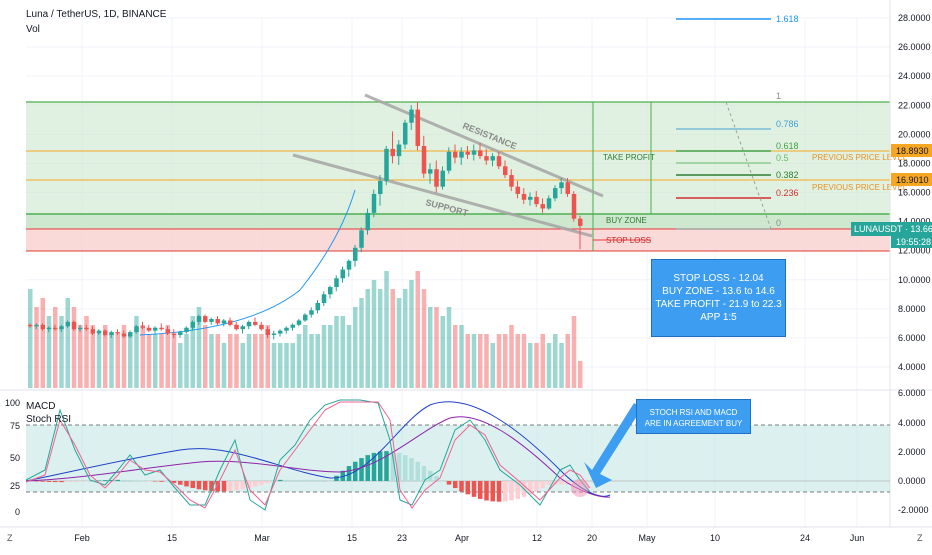 The height and width of the screenshot is (555, 932). What do you see at coordinates (96, 14) in the screenshot?
I see `symbol-title: Luna / TetherUS, 1D, BINANCE` at bounding box center [96, 14].